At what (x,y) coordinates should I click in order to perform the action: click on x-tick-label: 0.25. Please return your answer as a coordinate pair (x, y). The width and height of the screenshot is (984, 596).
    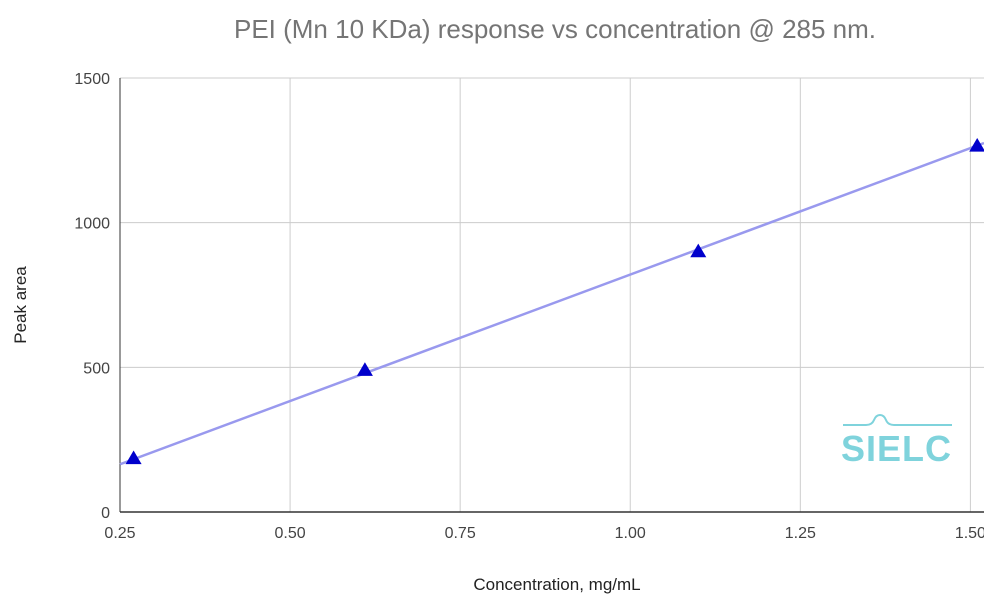
    Looking at the image, I should click on (119, 533).